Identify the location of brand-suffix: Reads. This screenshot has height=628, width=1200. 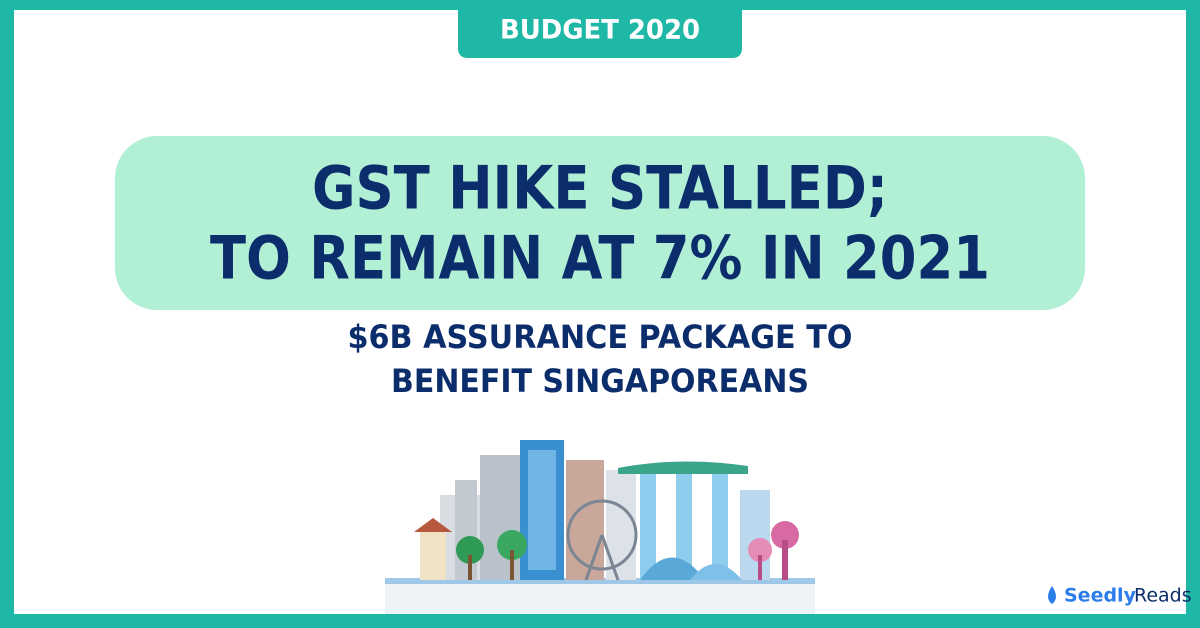
(1163, 596).